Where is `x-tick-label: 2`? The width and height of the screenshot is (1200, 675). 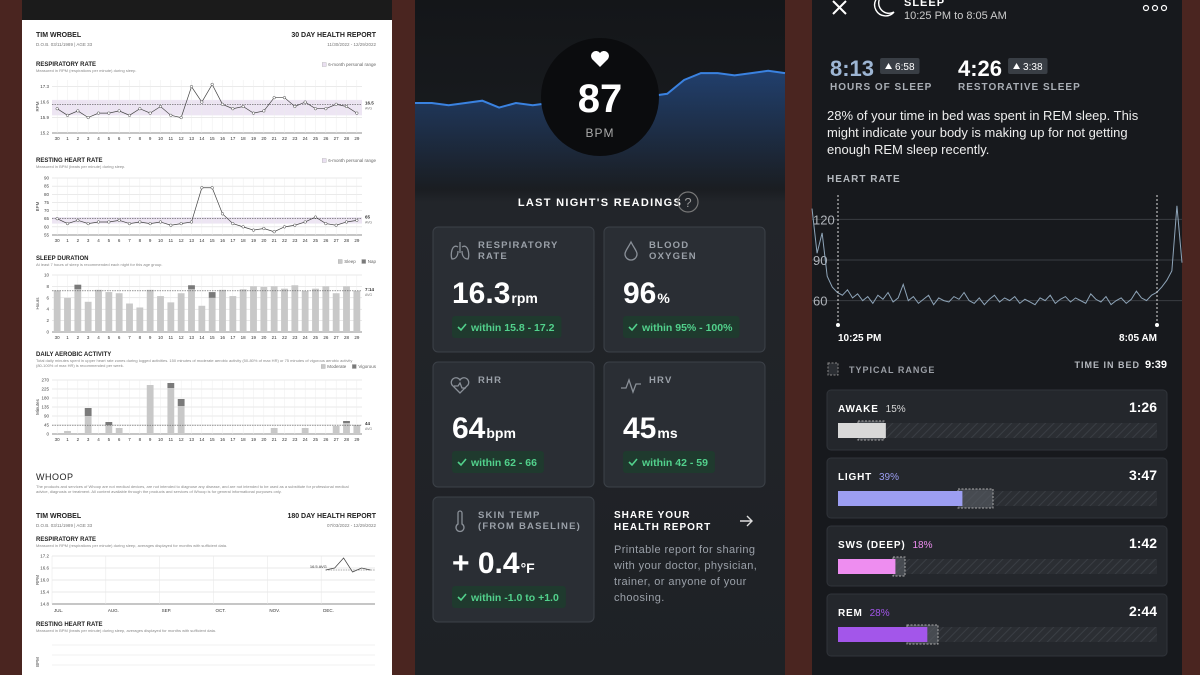 x-tick-label: 2 is located at coordinates (78, 240).